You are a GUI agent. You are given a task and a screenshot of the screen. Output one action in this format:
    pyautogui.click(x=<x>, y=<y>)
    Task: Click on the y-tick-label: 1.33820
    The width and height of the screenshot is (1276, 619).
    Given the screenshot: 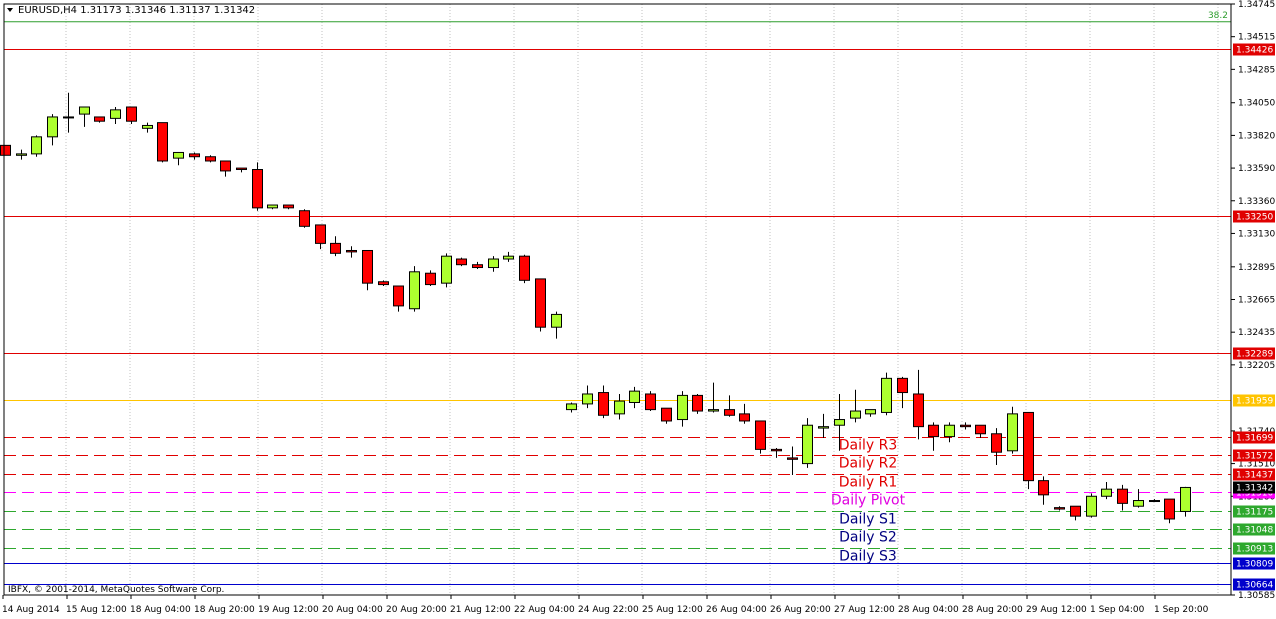 What is the action you would take?
    pyautogui.click(x=1256, y=136)
    